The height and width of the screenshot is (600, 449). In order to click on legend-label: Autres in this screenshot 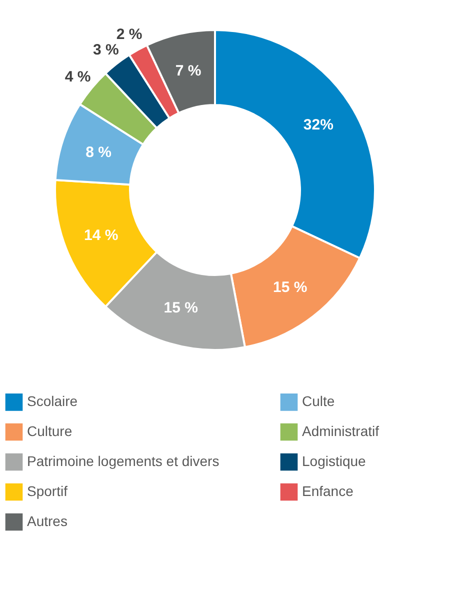, I will do `click(47, 521)`.